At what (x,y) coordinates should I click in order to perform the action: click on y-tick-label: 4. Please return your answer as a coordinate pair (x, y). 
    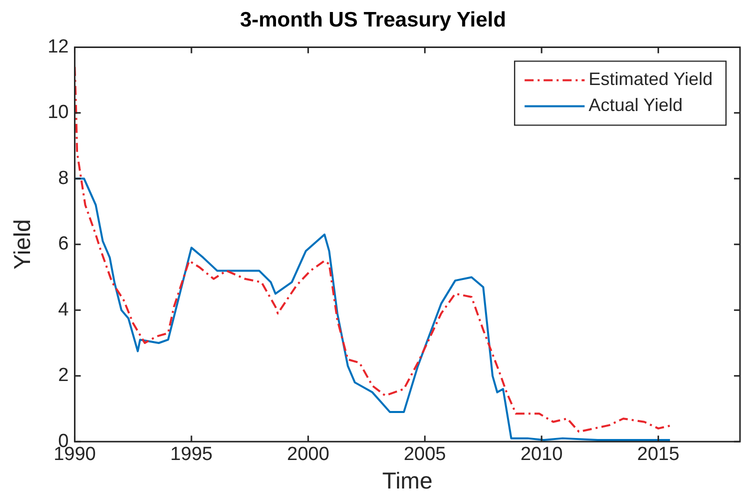
    Looking at the image, I should click on (64, 309).